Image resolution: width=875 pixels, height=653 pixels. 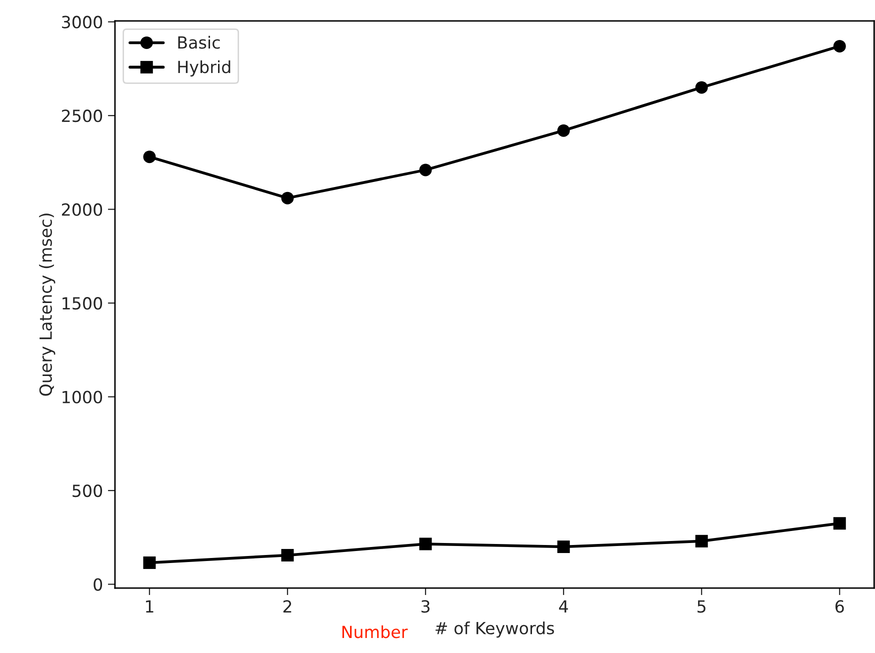 I want to click on y-tick-label: 3000, so click(x=82, y=22).